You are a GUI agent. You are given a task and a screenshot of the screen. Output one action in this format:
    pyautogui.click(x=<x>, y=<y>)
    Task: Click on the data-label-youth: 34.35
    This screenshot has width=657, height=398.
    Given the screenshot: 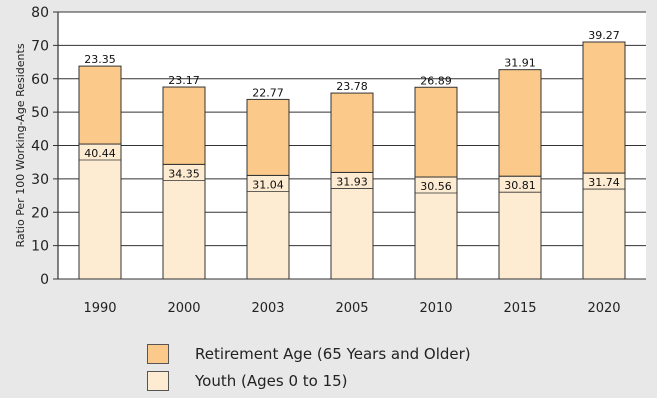 What is the action you would take?
    pyautogui.click(x=184, y=173)
    